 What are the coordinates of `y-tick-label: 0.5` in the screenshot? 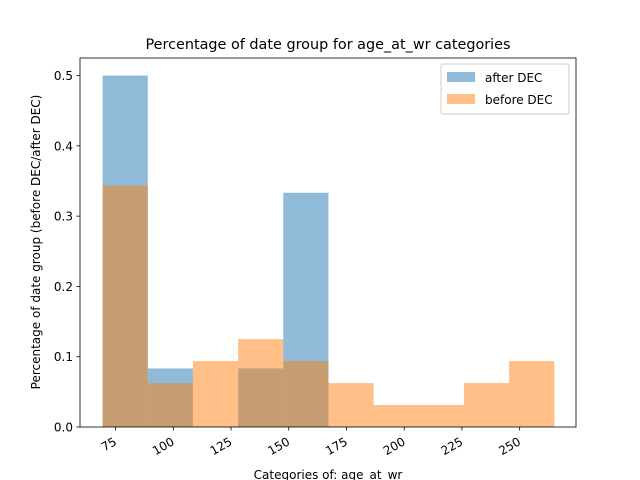 It's located at (63, 76).